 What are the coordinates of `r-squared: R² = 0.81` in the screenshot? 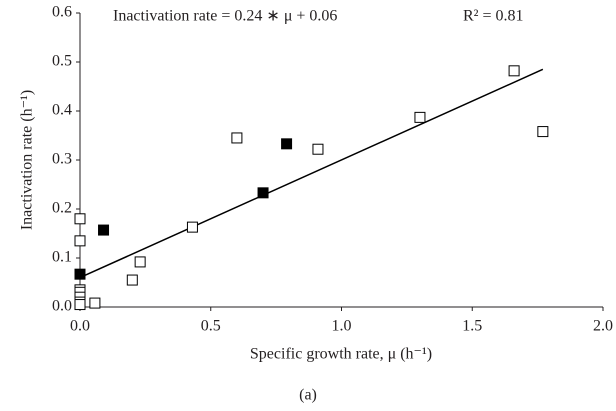 It's located at (493, 16).